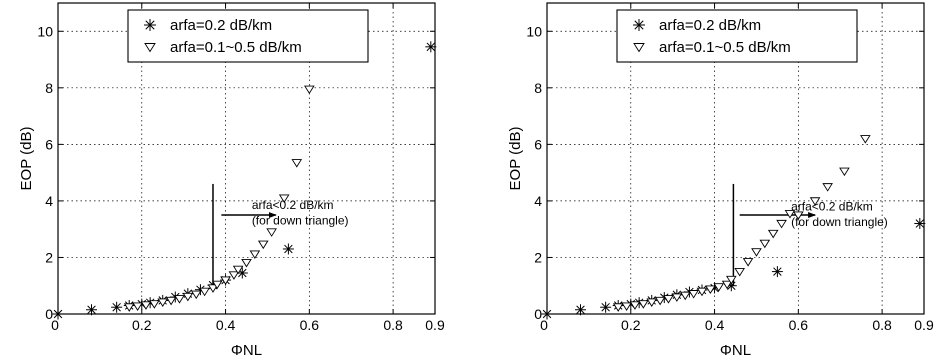  I want to click on x-tick-label: 0.6, so click(799, 325).